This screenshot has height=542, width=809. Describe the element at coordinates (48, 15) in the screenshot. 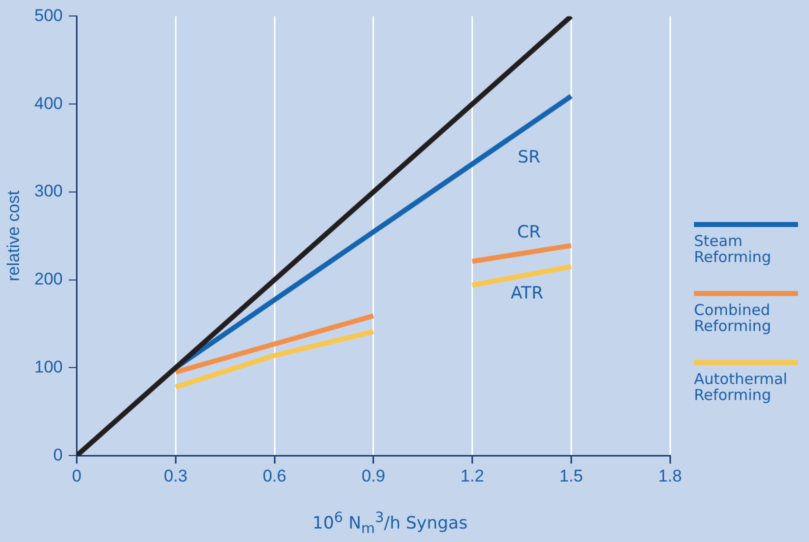

I see `y-tick-label: 500` at that location.